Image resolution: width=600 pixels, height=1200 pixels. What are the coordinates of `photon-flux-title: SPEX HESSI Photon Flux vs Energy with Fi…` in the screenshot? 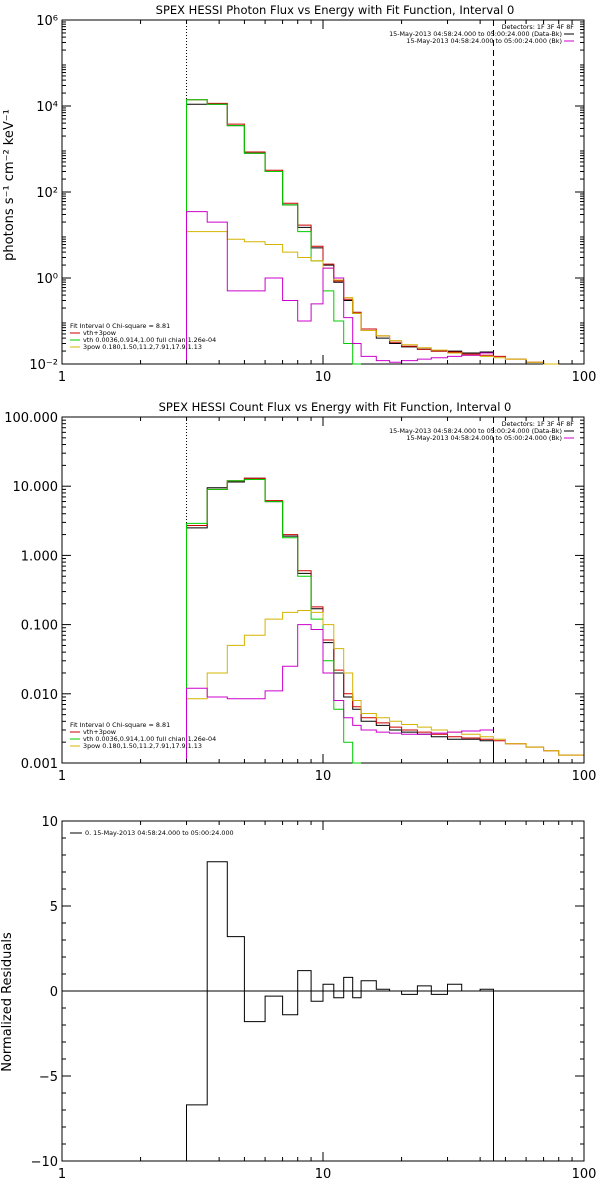 It's located at (335, 10).